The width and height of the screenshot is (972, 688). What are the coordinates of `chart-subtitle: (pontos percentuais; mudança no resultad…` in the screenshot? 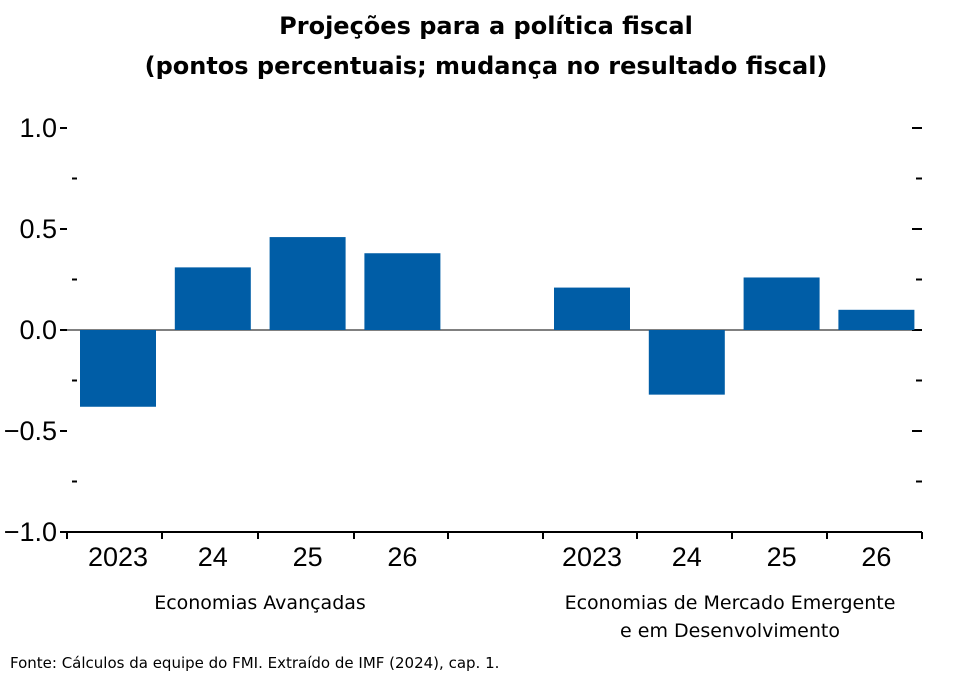 It's located at (486, 66).